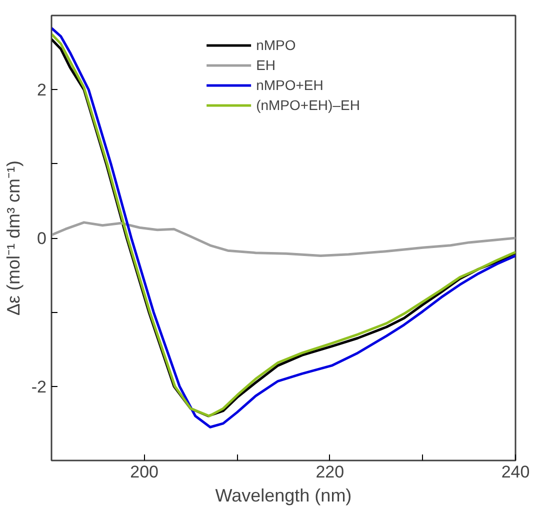  I want to click on legend-label: (nMPO+EH)–EH, so click(308, 105).